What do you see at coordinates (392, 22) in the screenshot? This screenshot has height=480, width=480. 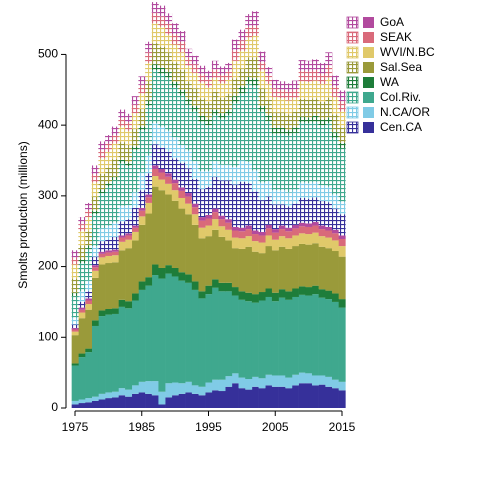 I see `legend-label: GoA` at bounding box center [392, 22].